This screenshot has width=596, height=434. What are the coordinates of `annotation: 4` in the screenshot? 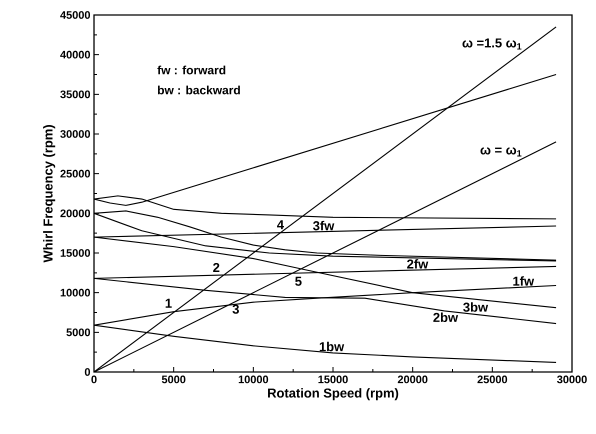 It's located at (280, 225).